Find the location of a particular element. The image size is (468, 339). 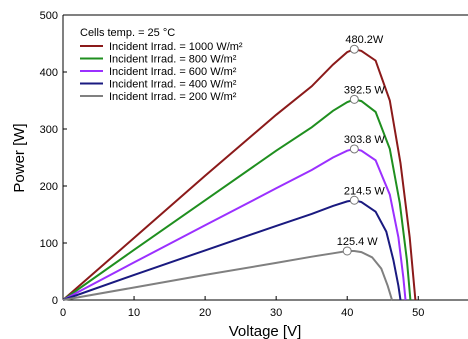

y-axis-label: Power [W] is located at coordinates (19, 157).